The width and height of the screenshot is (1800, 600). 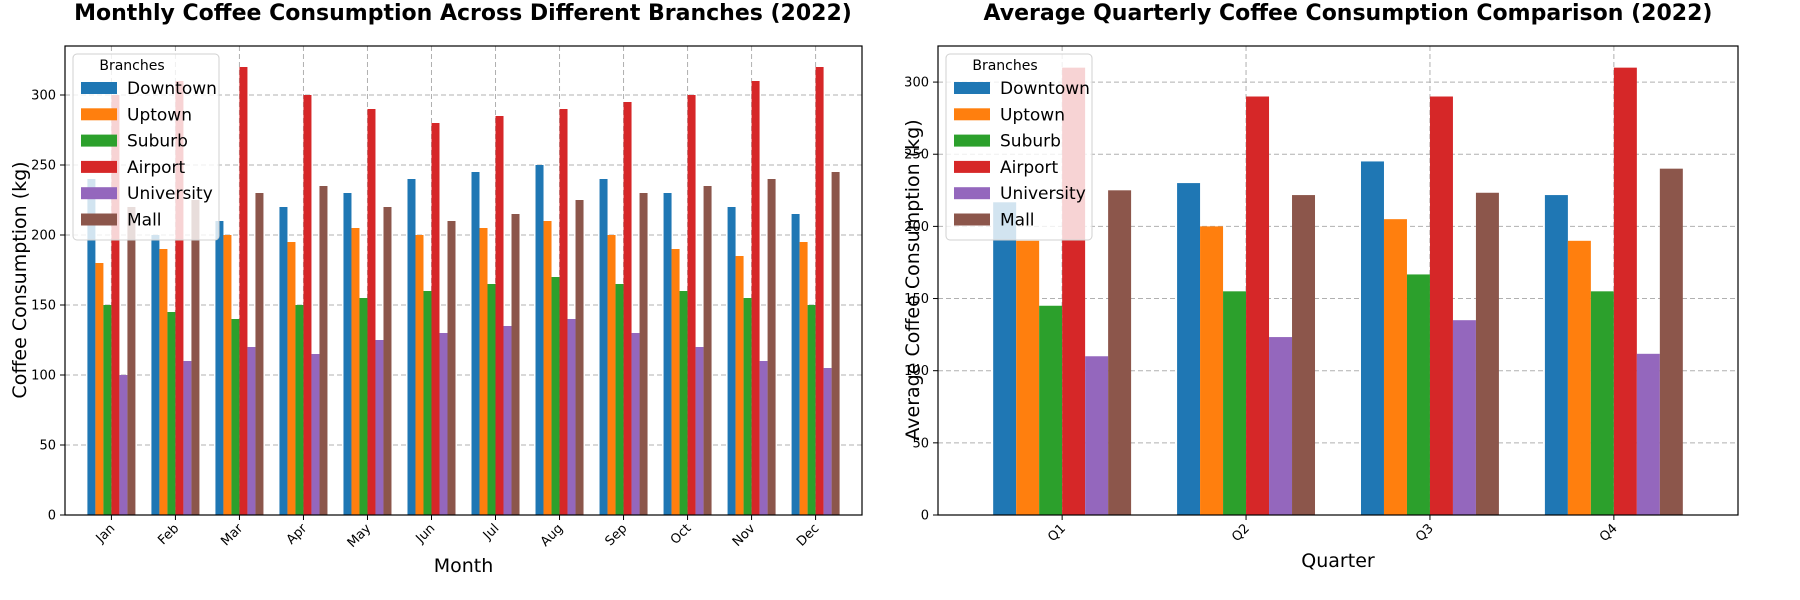 I want to click on bar-suburb-jan, so click(x=107, y=410).